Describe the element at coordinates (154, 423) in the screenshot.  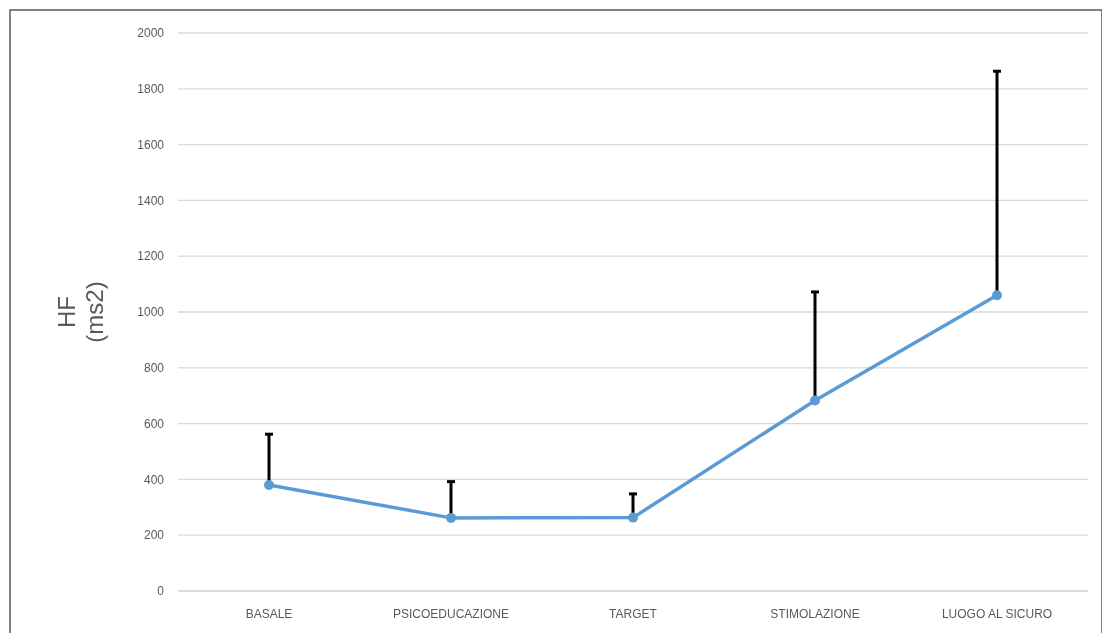
I see `y-tick-label: 600` at that location.